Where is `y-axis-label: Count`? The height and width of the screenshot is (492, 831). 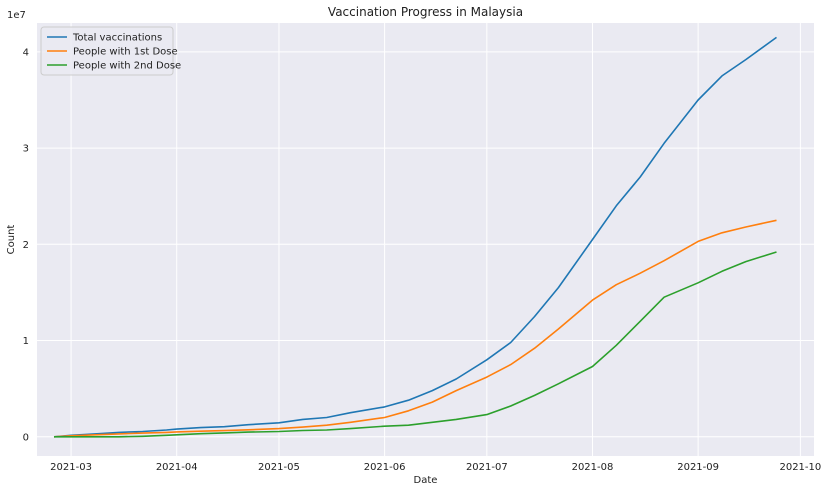
y-axis-label: Count is located at coordinates (11, 240).